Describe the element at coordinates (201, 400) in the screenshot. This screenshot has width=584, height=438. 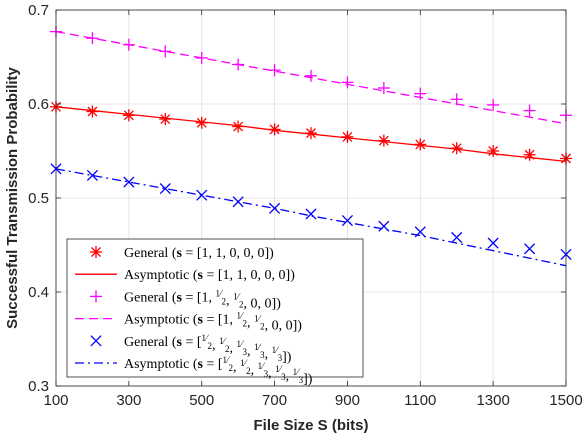
I see `x-tick-label: 500` at that location.